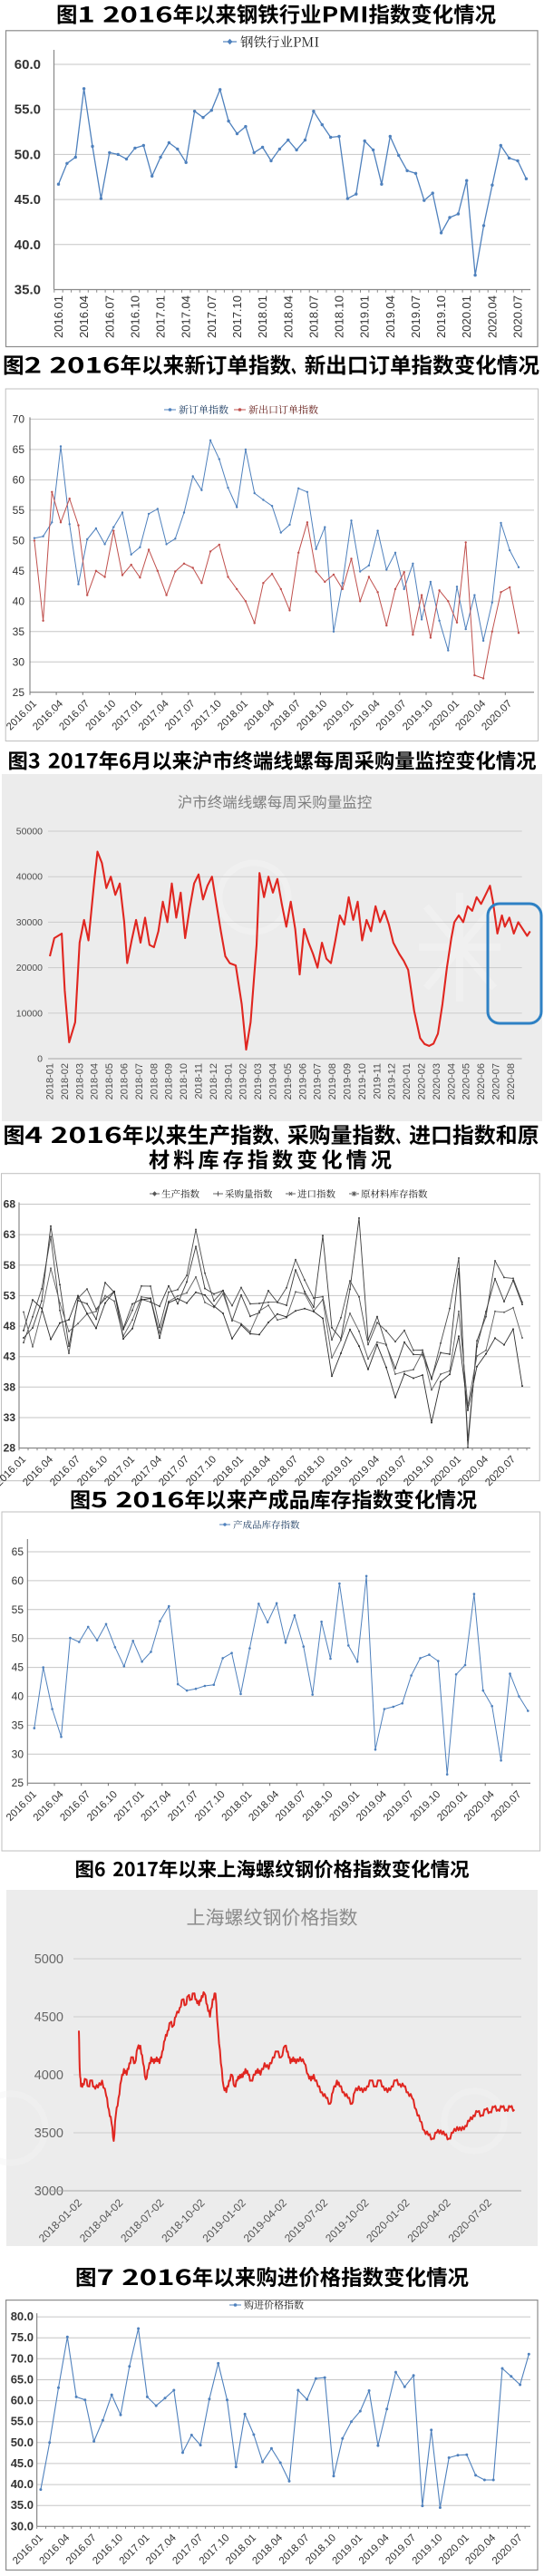 The height and width of the screenshot is (2576, 544). Describe the element at coordinates (10, 1234) in the screenshot. I see `svg-text: 63` at that location.